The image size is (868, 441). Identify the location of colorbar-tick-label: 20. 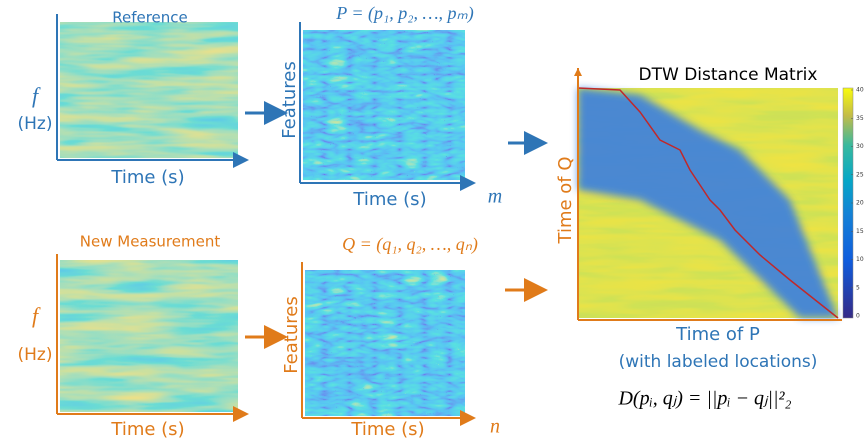
(860, 203).